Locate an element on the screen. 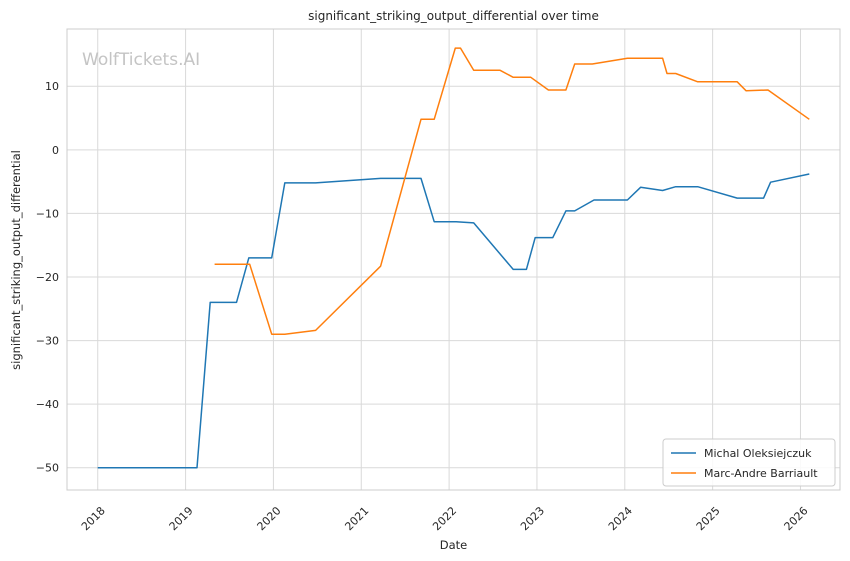  legend: Michal Oleksiejczuk Marc-Andre Barriault is located at coordinates (749, 462).